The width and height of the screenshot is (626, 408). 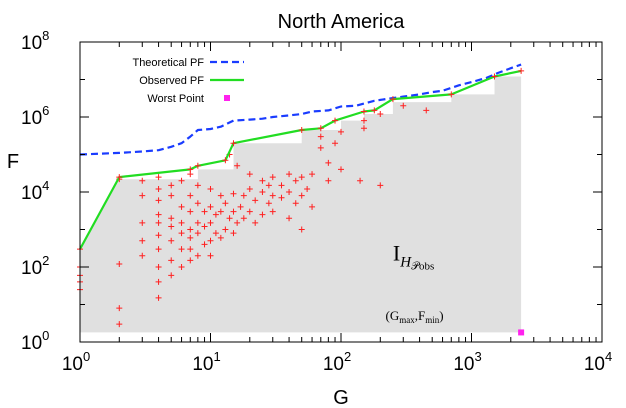 I want to click on x-tick-label: 10³, so click(x=467, y=362).